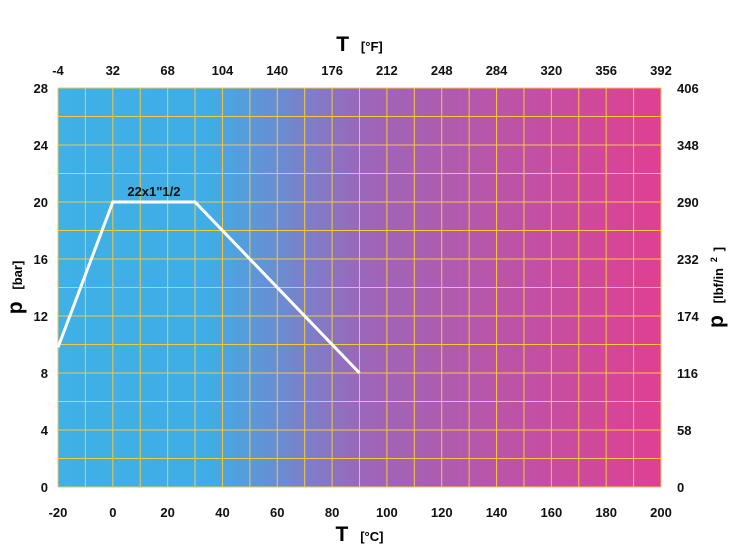  What do you see at coordinates (332, 70) in the screenshot?
I see `x-top-tick-label: 176` at bounding box center [332, 70].